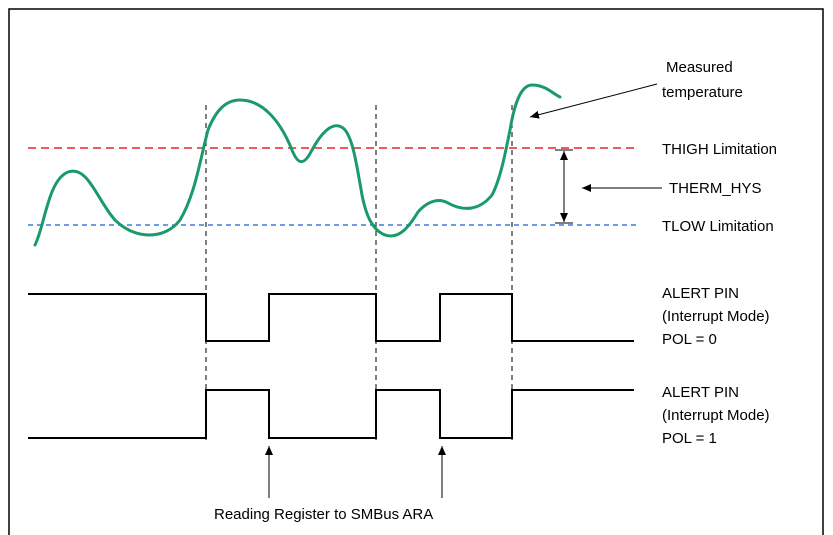  I want to click on therm-hys-label: THERM_HYS, so click(715, 188).